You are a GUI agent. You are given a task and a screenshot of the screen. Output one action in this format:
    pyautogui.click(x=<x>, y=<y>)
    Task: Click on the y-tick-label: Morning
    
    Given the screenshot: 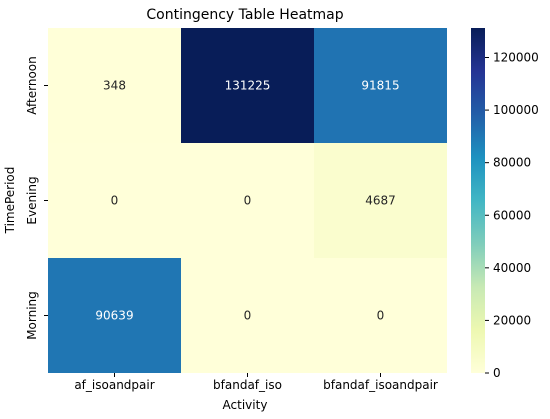 What is the action you would take?
    pyautogui.click(x=32, y=315)
    